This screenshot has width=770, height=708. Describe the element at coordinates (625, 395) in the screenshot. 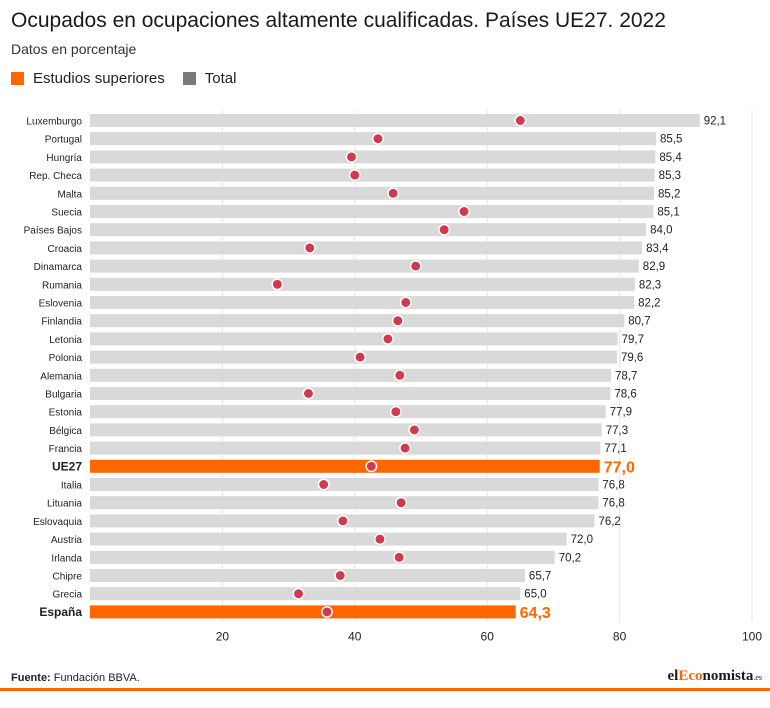

I see `value-label: 78,6` at that location.